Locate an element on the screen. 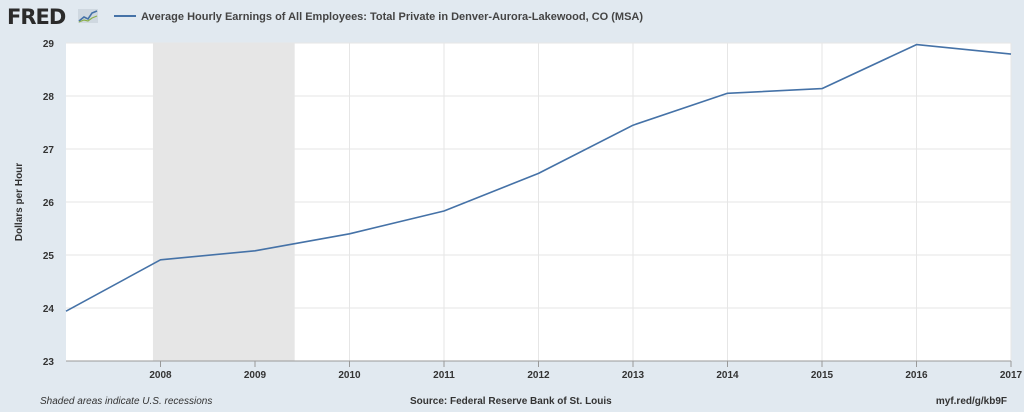  x-tick-label: 2016 is located at coordinates (916, 375).